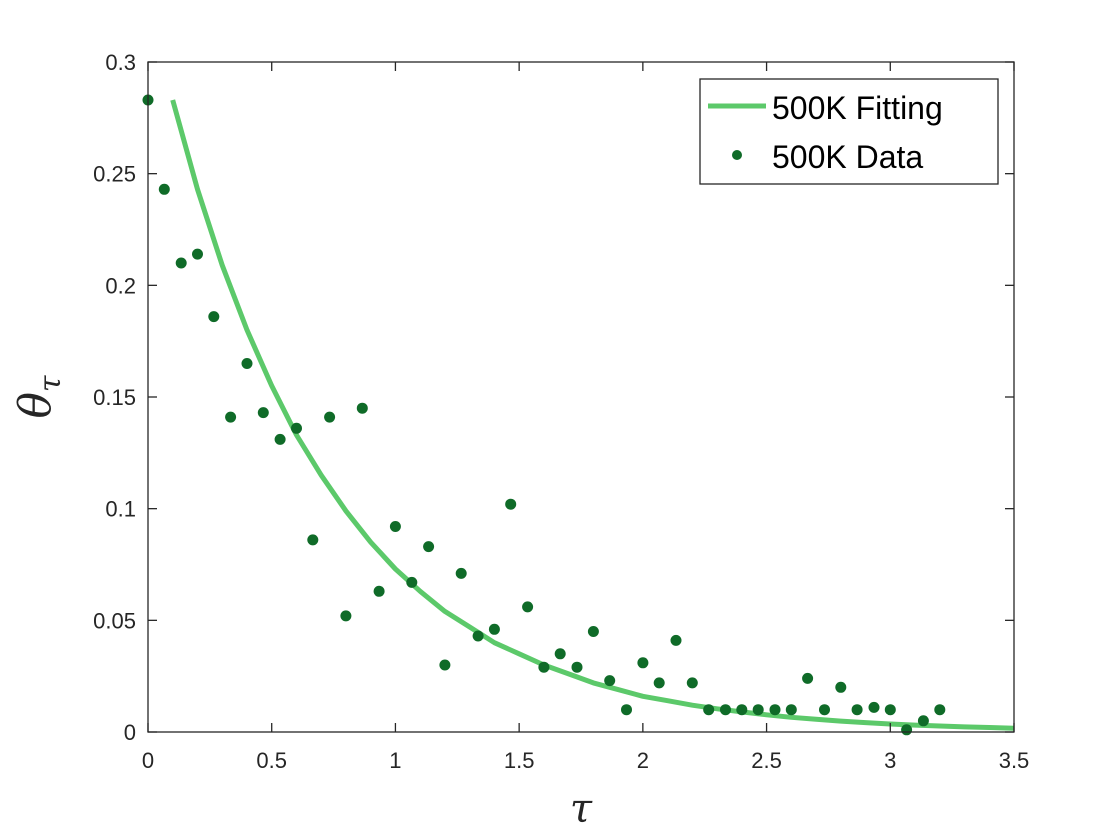 The image size is (1120, 840). Describe the element at coordinates (120, 285) in the screenshot. I see `y-tick-label: 0.2` at that location.